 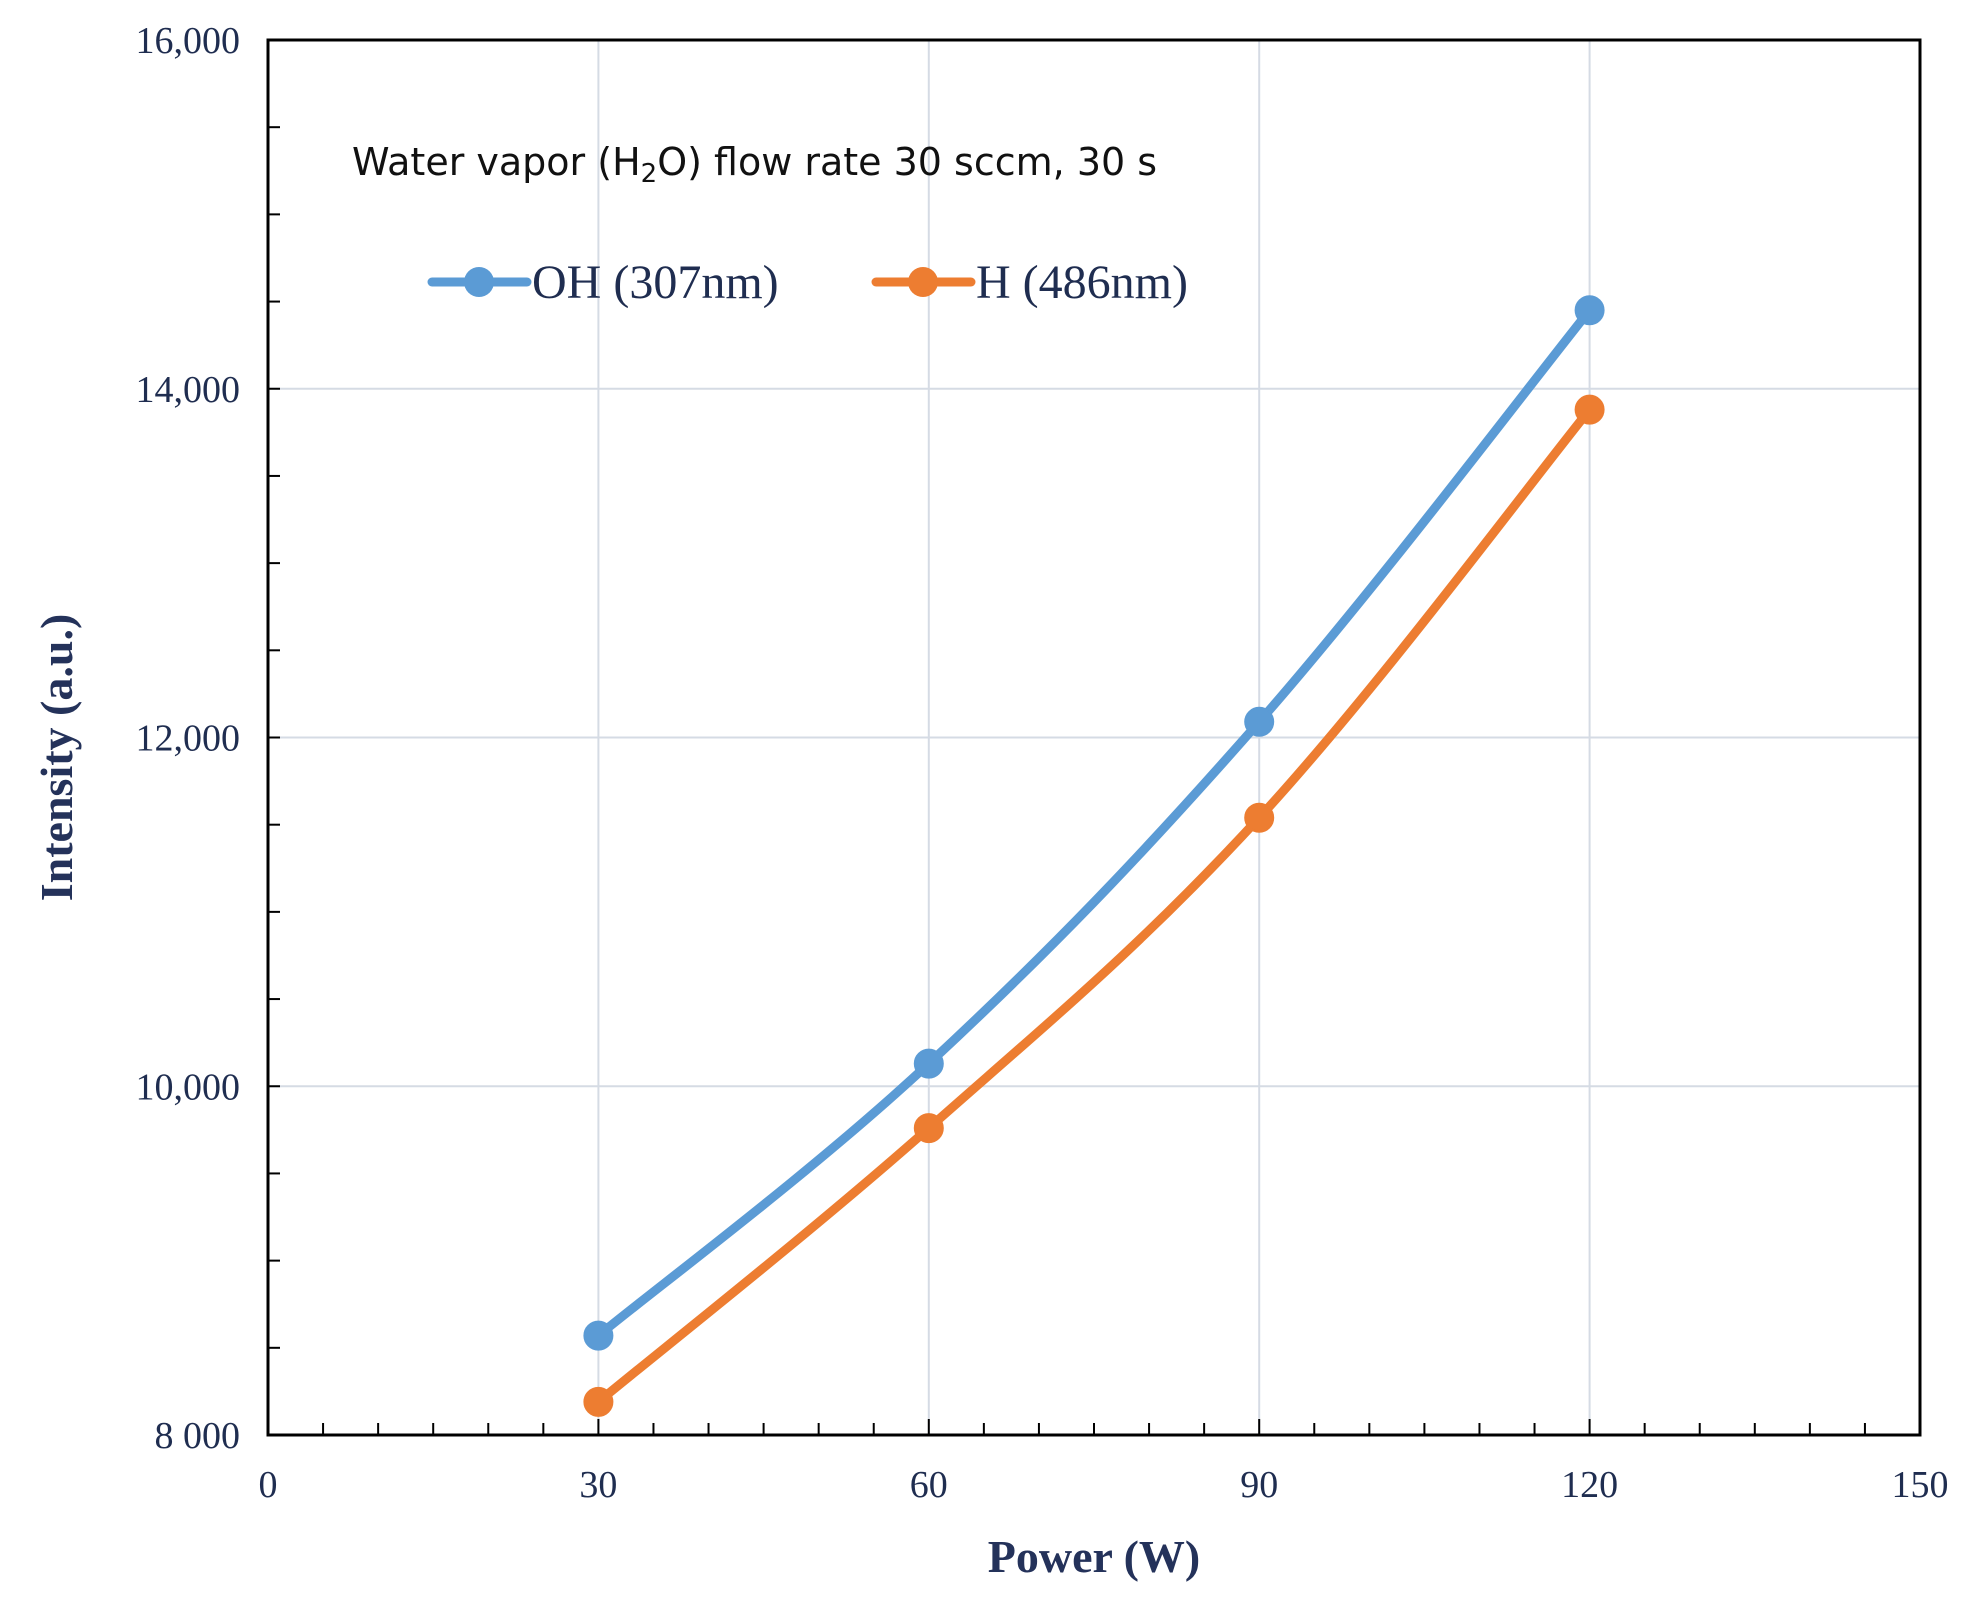 I want to click on annotation-suffix: O) flow rate 30 sccm, 30 s, so click(x=907, y=162).